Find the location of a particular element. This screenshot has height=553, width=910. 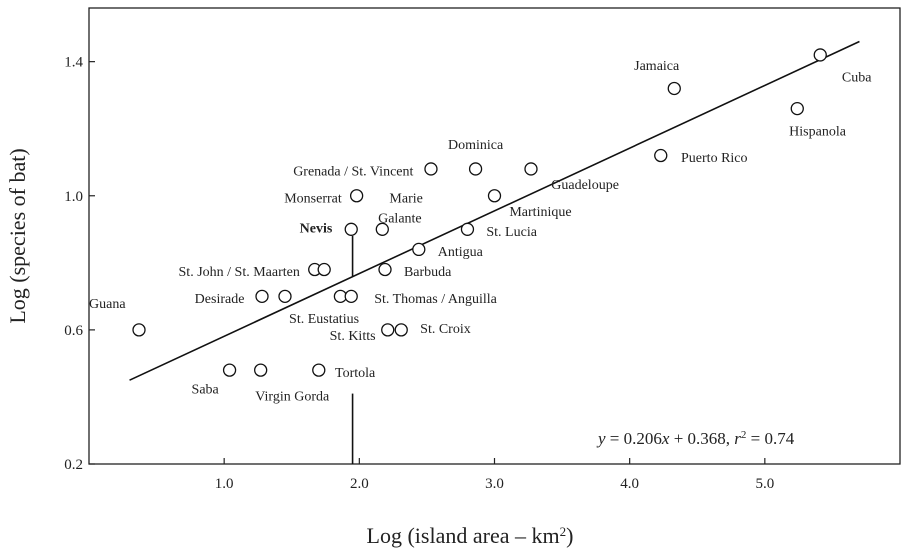

point-label: Galante is located at coordinates (400, 219).